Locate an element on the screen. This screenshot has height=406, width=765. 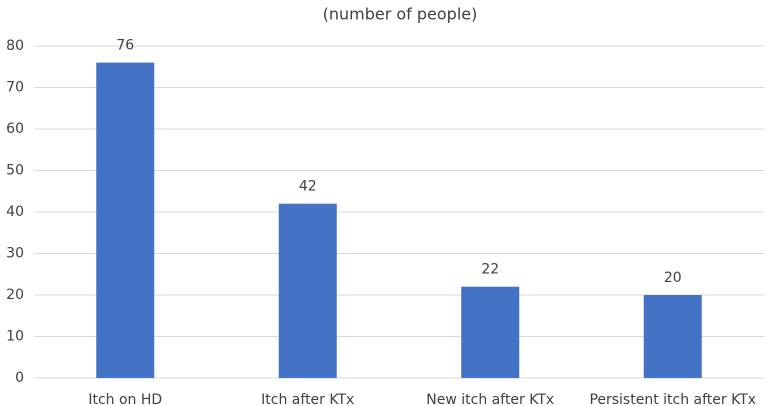
y-tick-label: 70 is located at coordinates (15, 88).